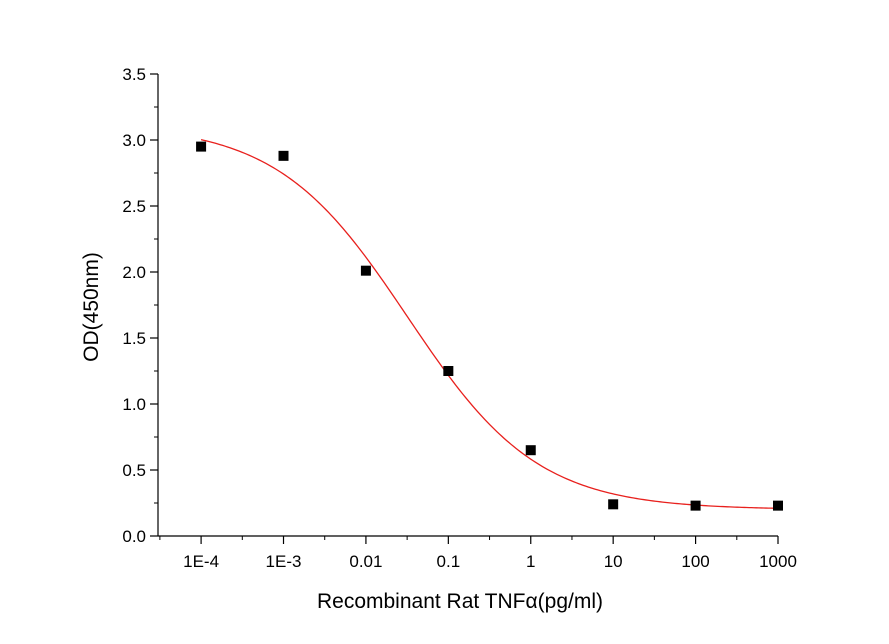  Describe the element at coordinates (530, 561) in the screenshot. I see `x-tick-label: 1` at that location.